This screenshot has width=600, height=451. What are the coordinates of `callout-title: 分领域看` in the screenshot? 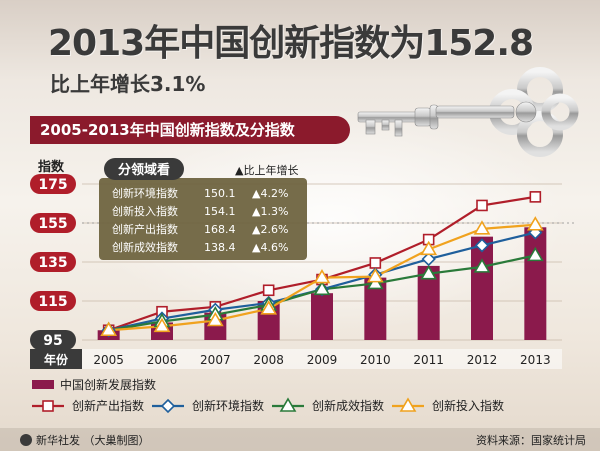 It's located at (144, 170).